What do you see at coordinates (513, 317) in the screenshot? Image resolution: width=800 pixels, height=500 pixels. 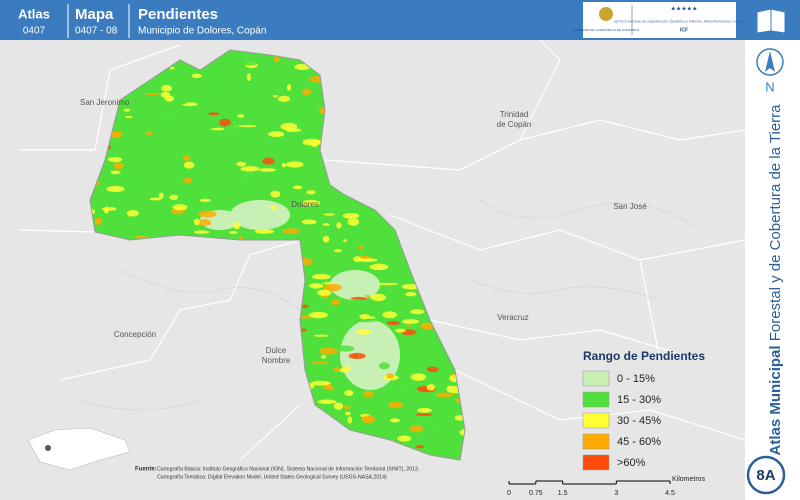 I see `place-label: Veracruz` at bounding box center [513, 317].